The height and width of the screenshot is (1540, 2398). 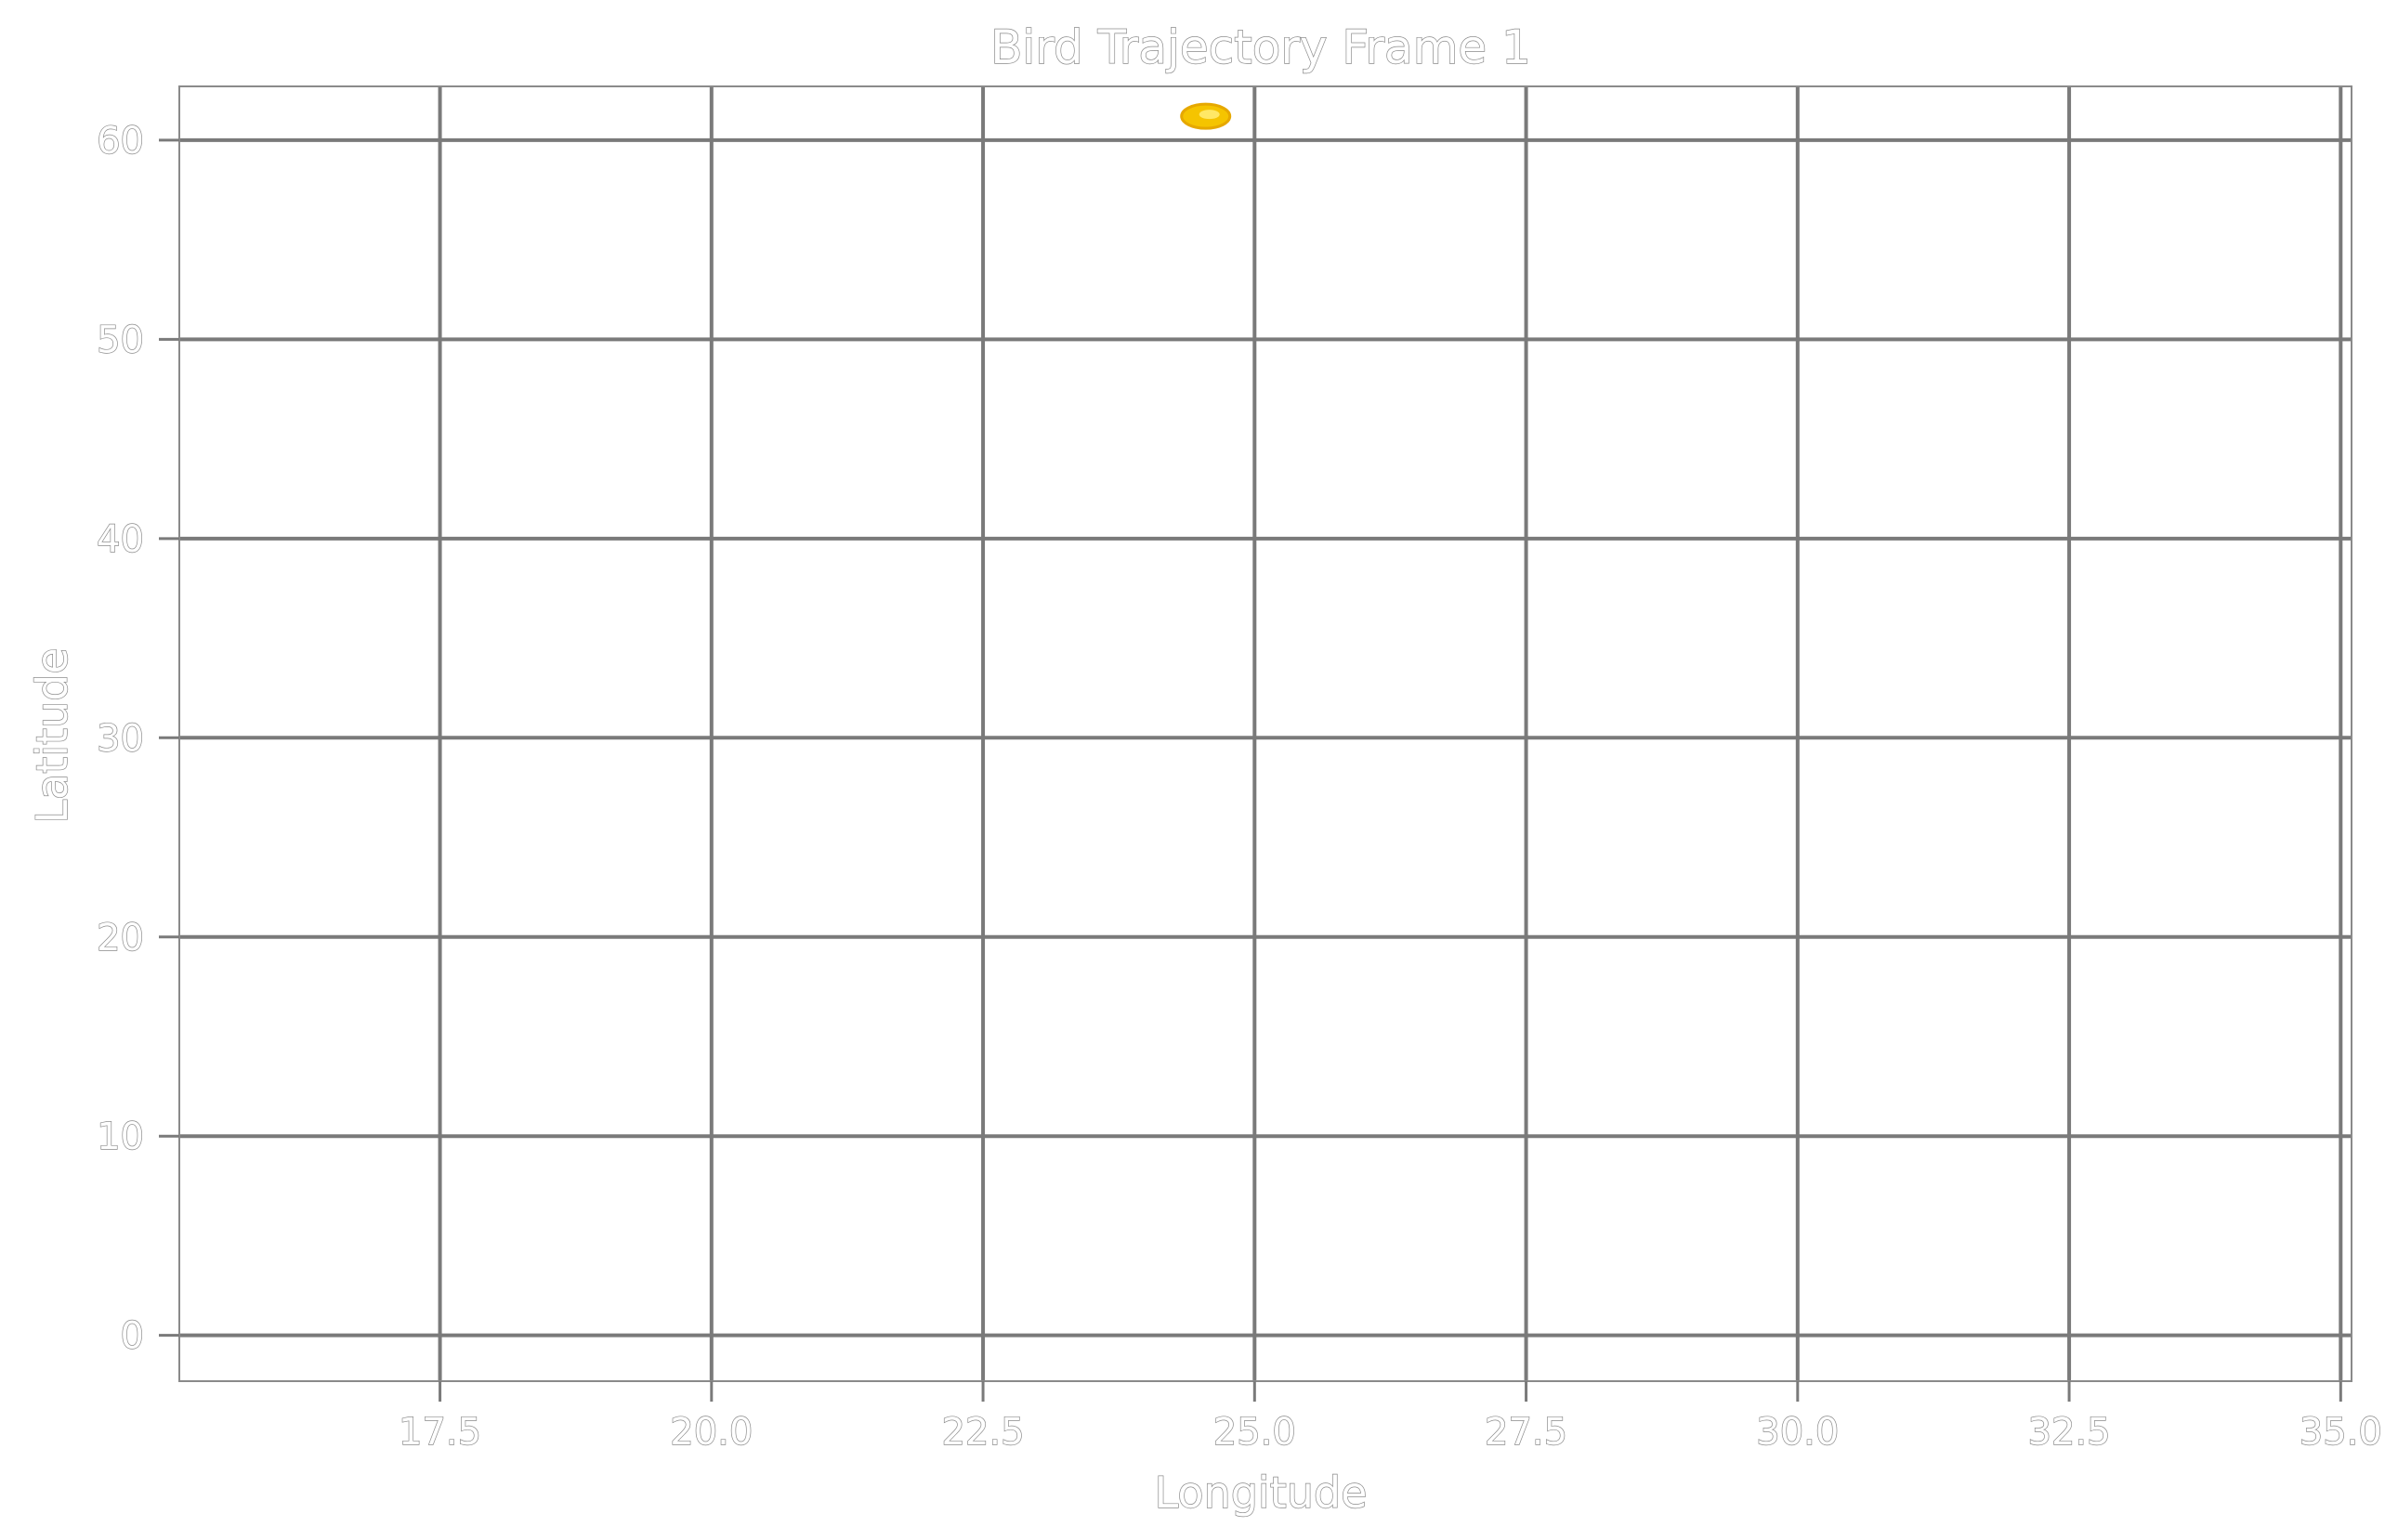 I want to click on x-tick-label-7: 35.0, so click(x=2341, y=1432).